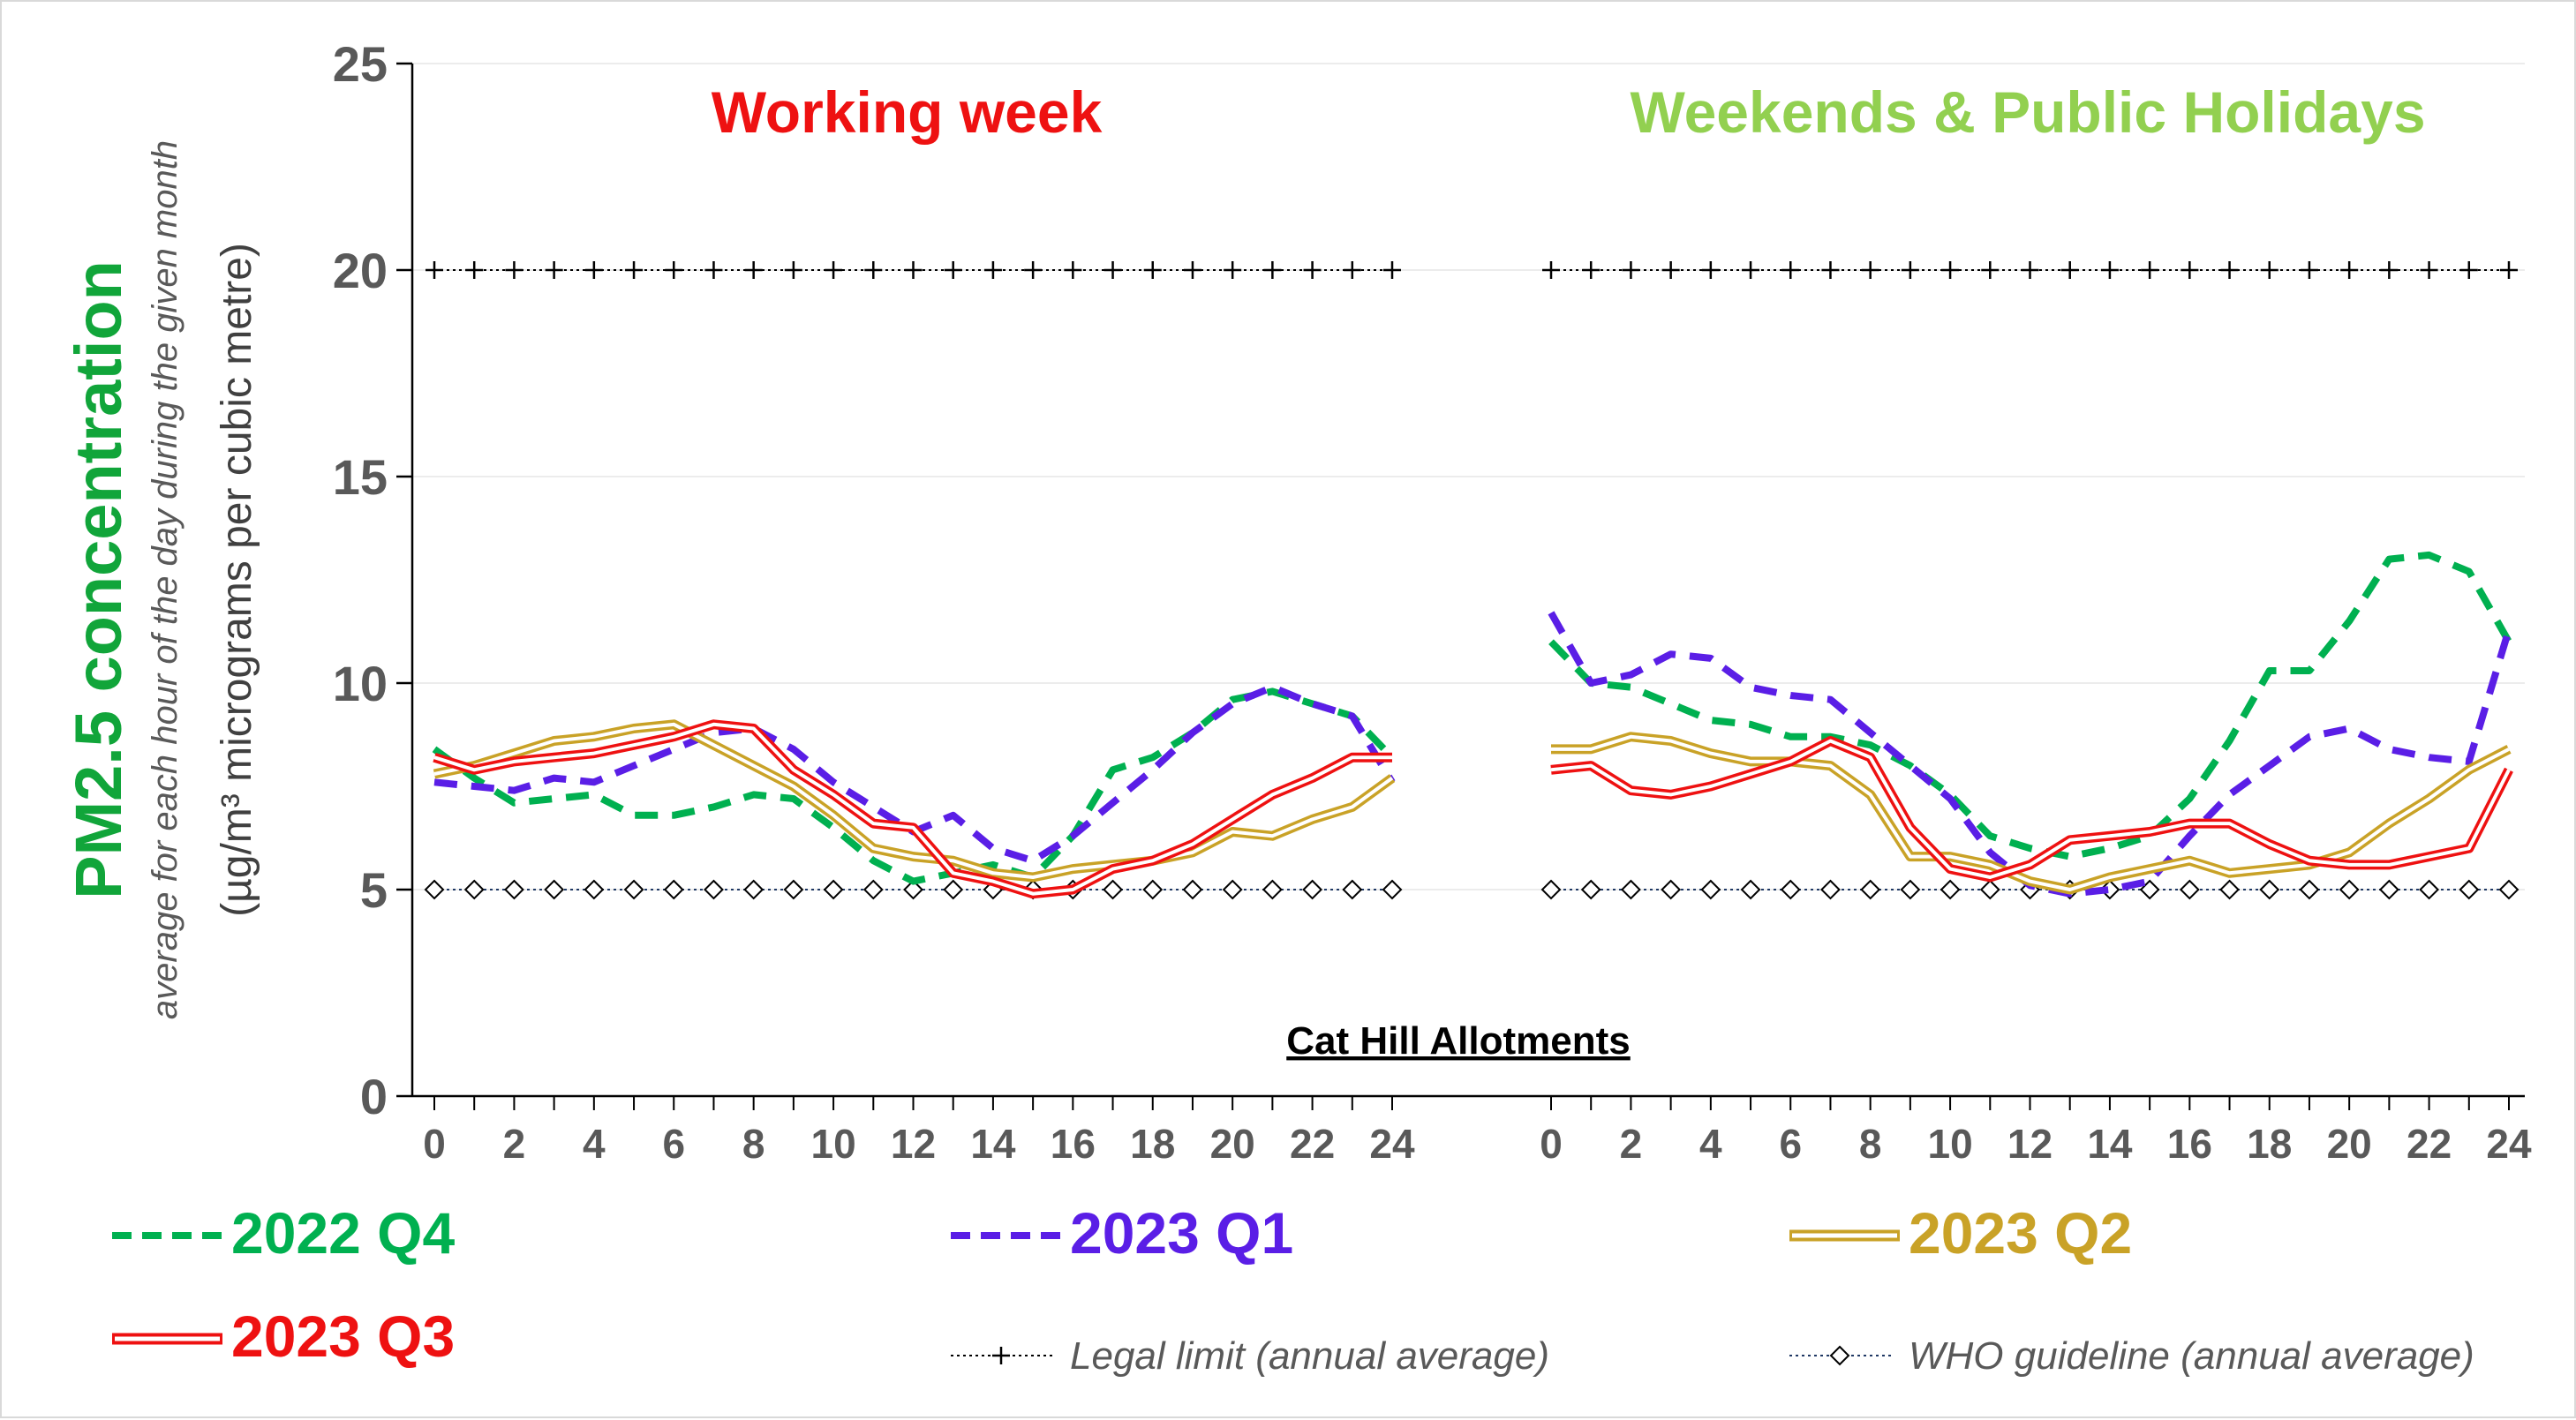 This screenshot has width=2576, height=1420. Describe the element at coordinates (374, 890) in the screenshot. I see `y-tick-label: 5` at that location.